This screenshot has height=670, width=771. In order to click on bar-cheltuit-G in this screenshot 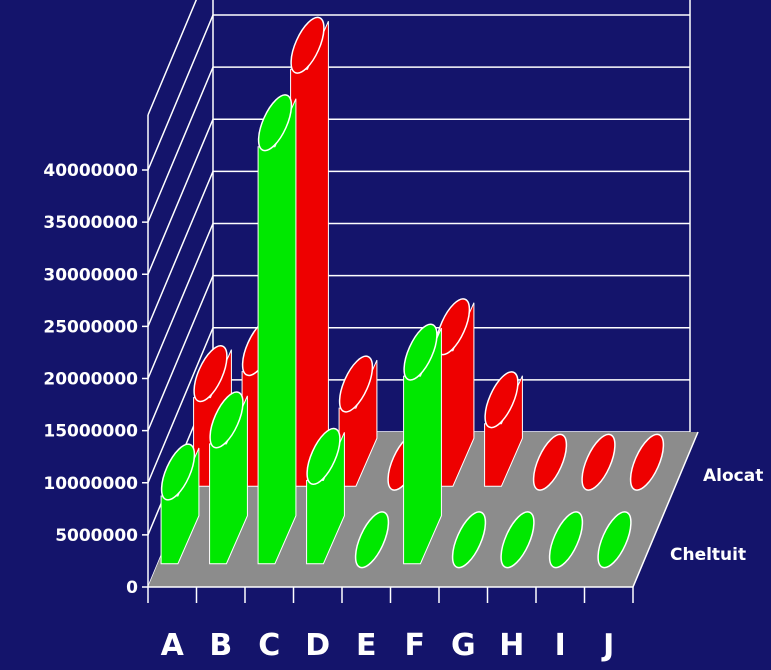, I will do `click(469, 540)`.